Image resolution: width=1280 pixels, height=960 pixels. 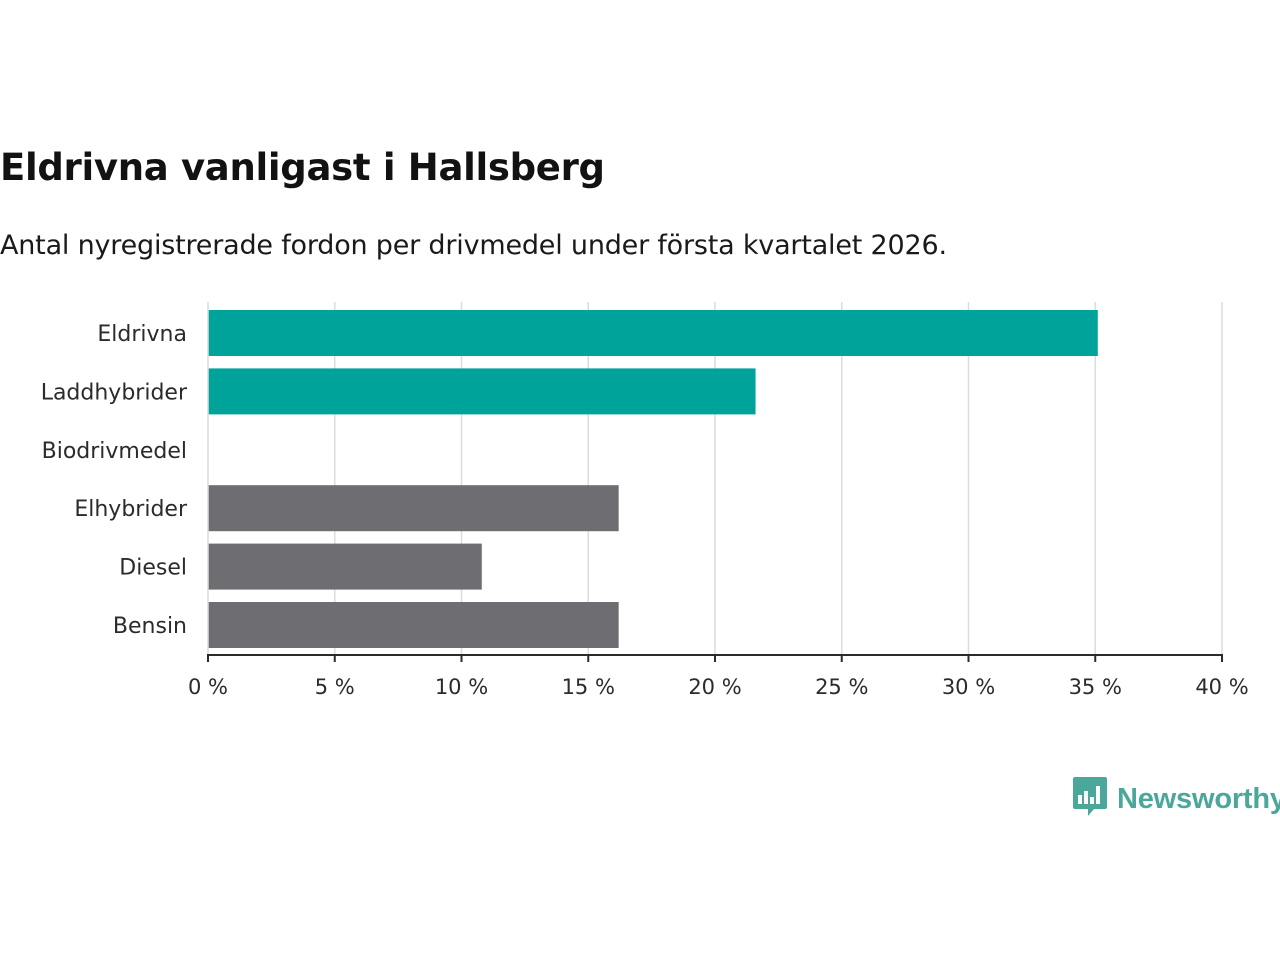 I want to click on x-tick-label: 25 %, so click(x=841, y=687).